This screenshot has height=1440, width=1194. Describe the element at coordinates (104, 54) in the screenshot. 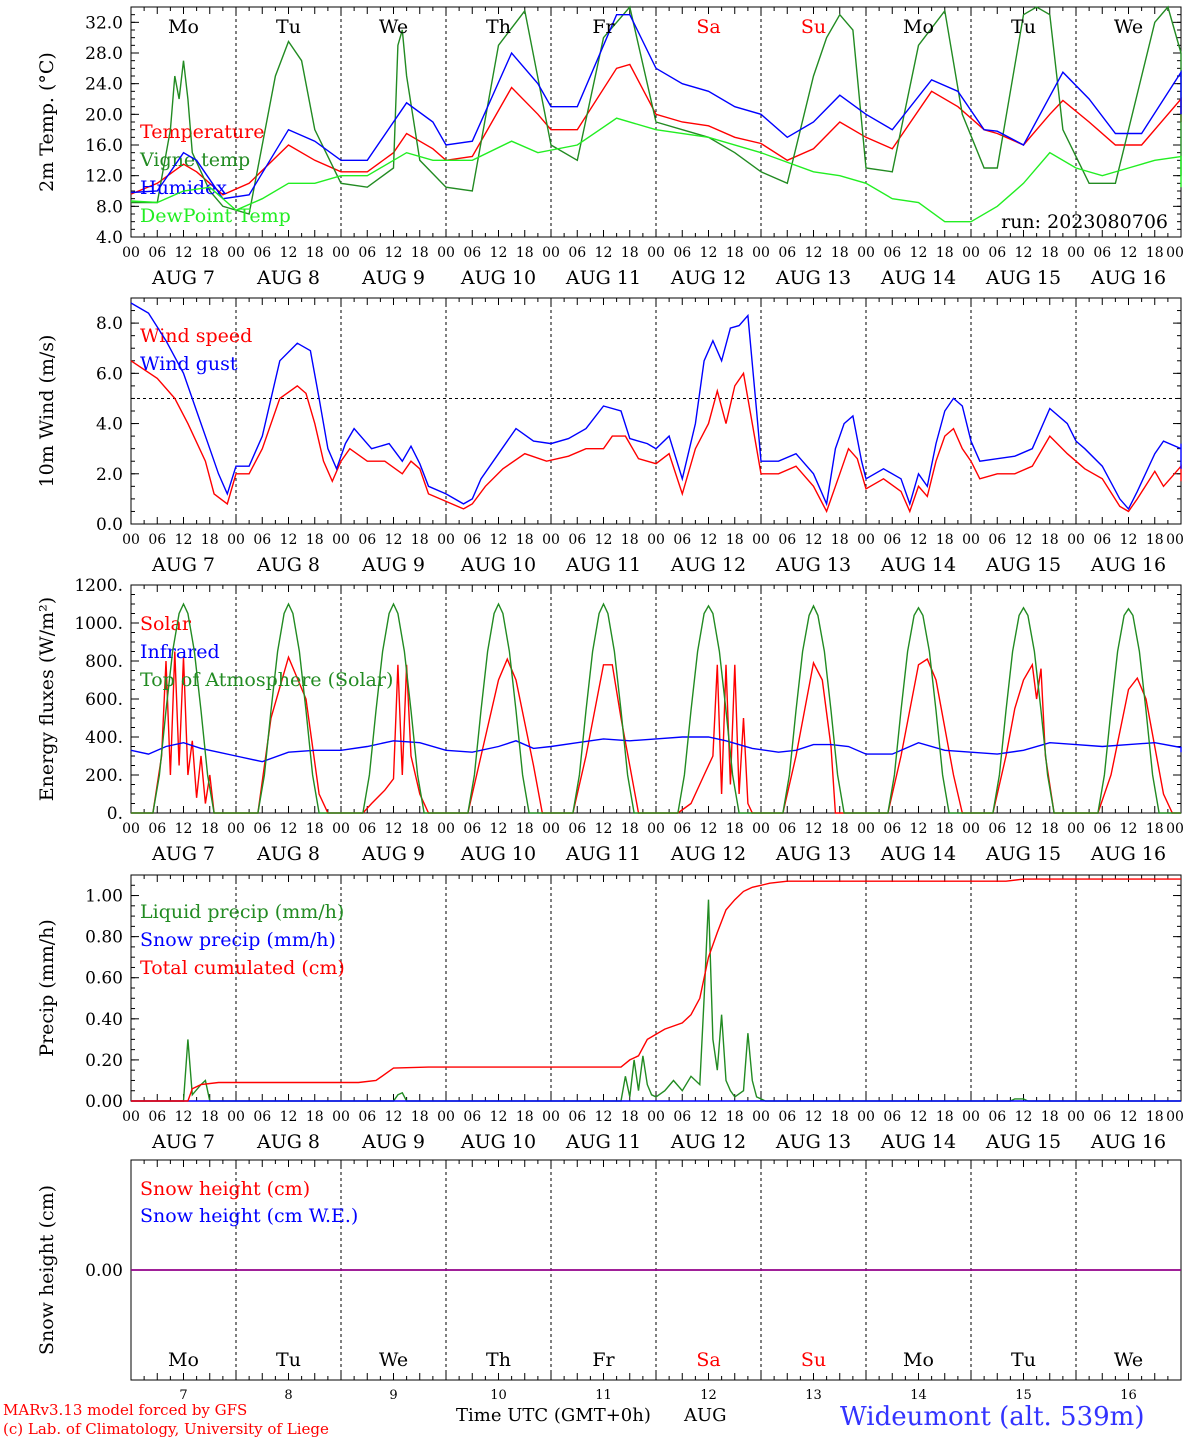

I see `y-tick-label: 28.0` at that location.